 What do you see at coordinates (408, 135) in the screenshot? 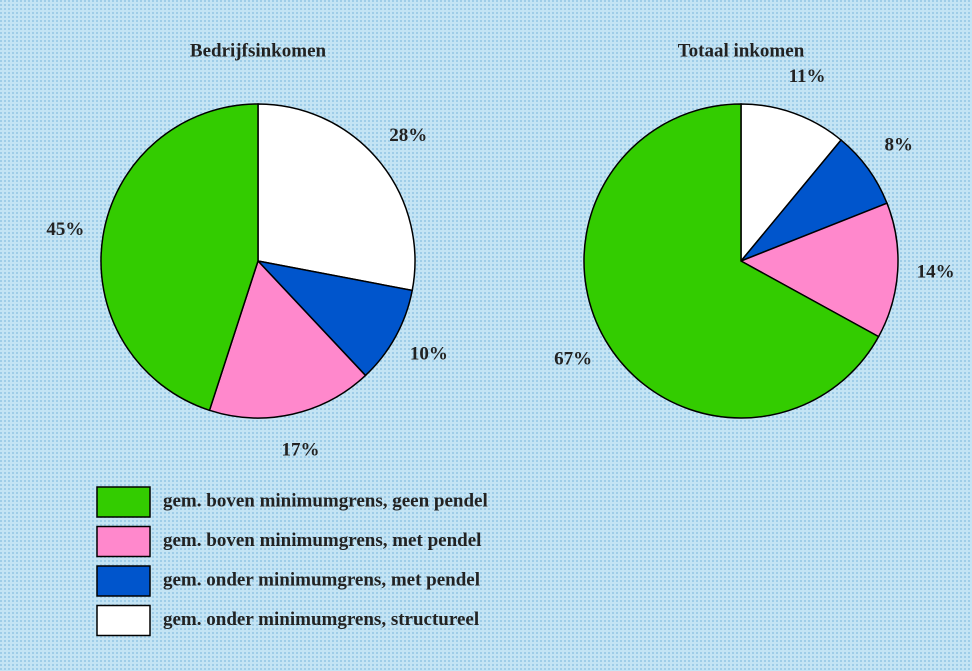
I see `data-label: 28%` at bounding box center [408, 135].